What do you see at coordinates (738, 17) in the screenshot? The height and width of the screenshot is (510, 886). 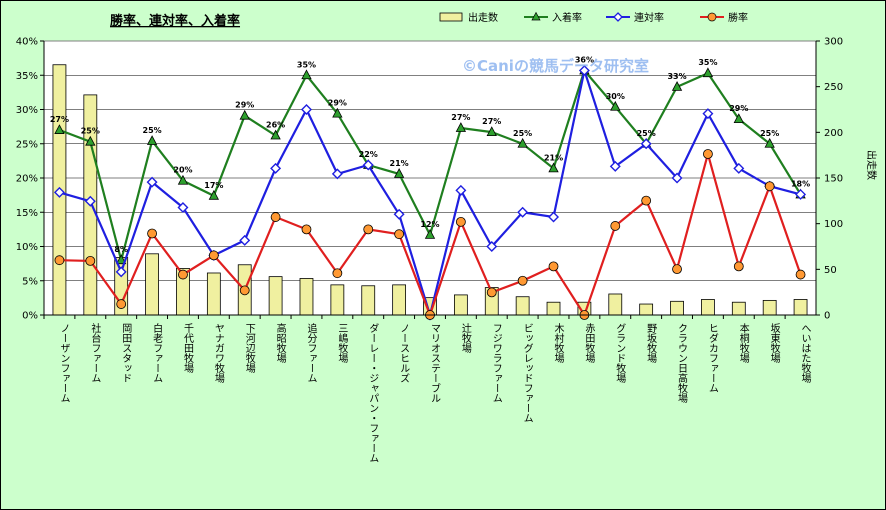 I see `legend-label: 勝率` at bounding box center [738, 17].